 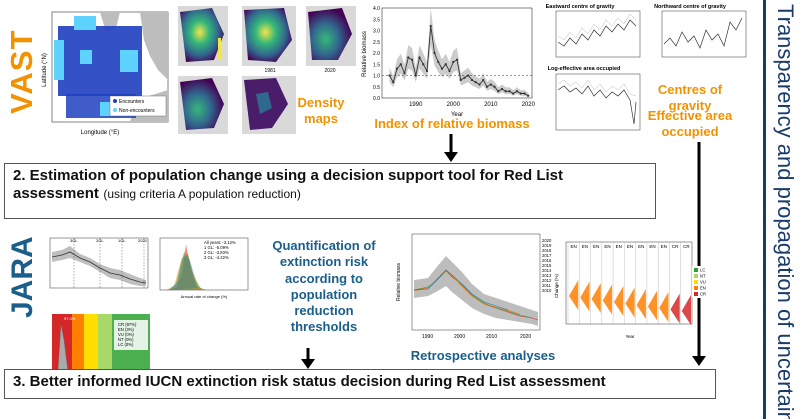 I want to click on risk-legend-vu: VU (0%), so click(x=126, y=334).